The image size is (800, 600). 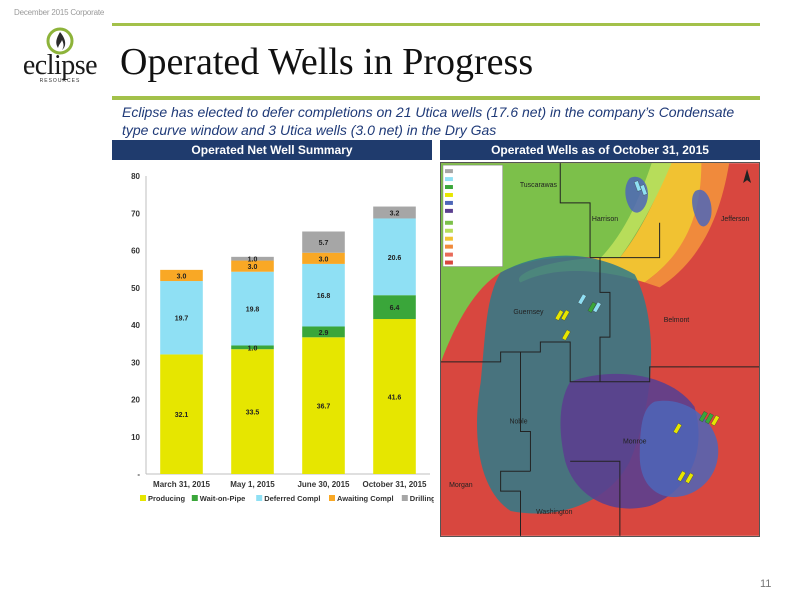 What do you see at coordinates (365, 498) in the screenshot?
I see `legend-label: Awaiting Compl` at bounding box center [365, 498].